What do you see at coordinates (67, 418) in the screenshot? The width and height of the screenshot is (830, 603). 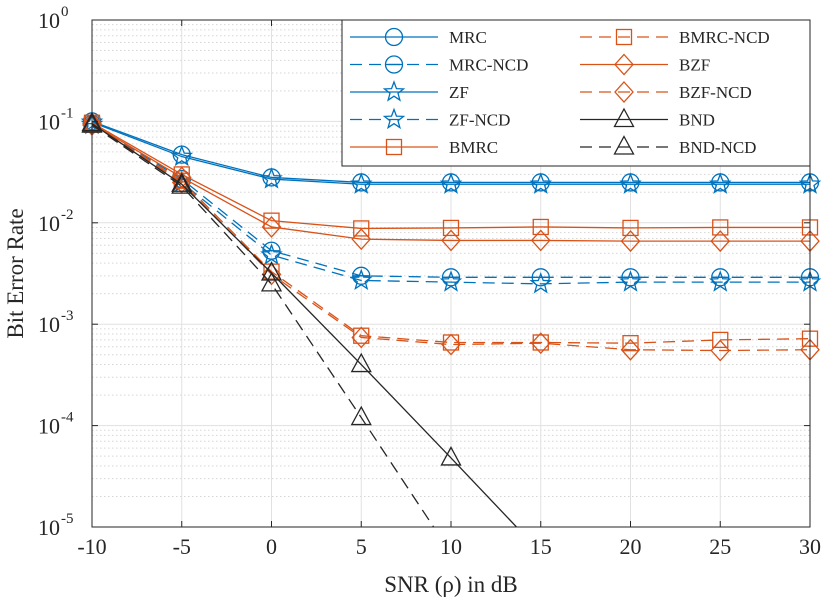 I see `y-tick-exponent: -4` at bounding box center [67, 418].